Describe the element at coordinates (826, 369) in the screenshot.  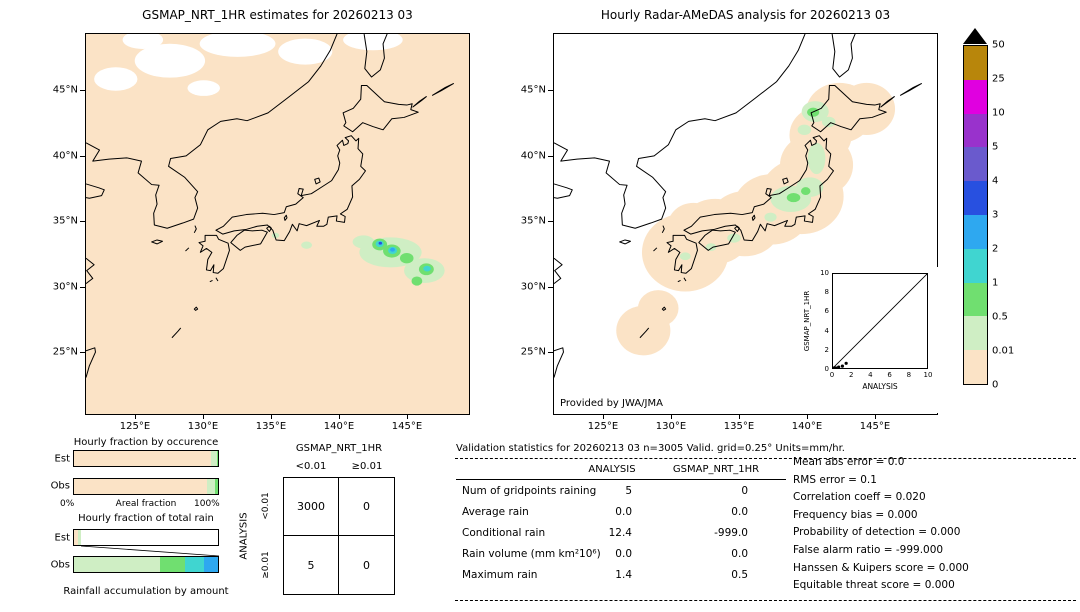
I see `inset-y-tick-label: 0` at that location.